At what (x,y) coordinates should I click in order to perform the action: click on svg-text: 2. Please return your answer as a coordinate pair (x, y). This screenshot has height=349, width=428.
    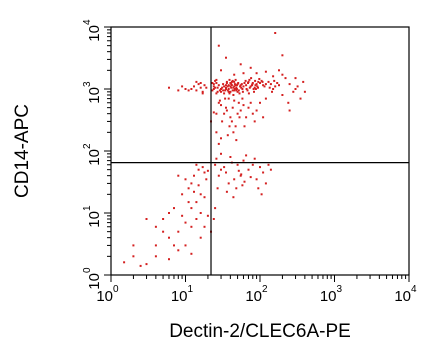
    Looking at the image, I should click on (87, 146).